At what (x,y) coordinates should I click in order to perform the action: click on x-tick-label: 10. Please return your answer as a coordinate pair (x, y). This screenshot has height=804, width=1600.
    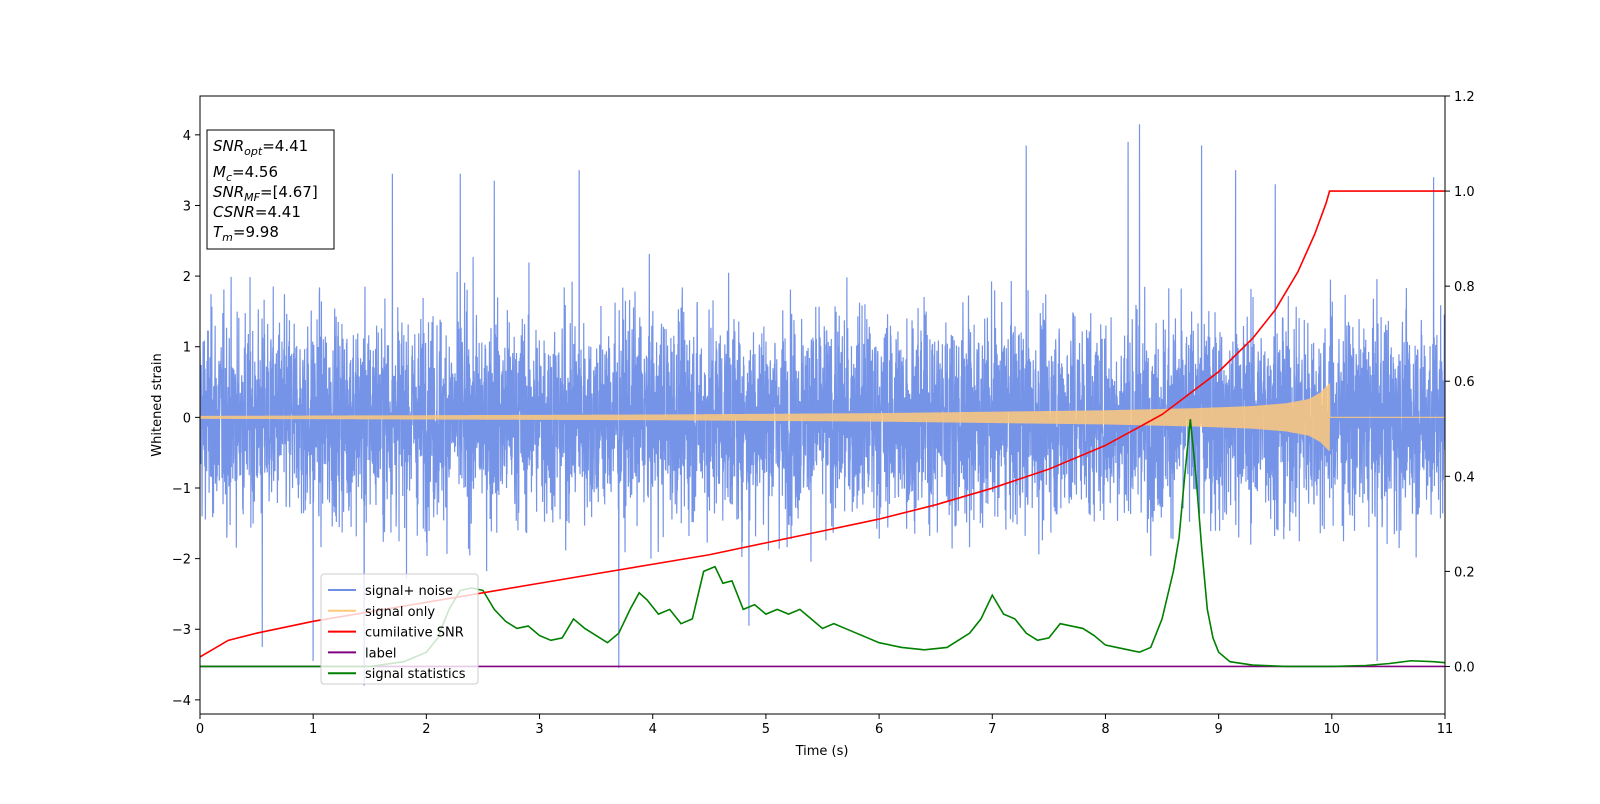
    Looking at the image, I should click on (1332, 729).